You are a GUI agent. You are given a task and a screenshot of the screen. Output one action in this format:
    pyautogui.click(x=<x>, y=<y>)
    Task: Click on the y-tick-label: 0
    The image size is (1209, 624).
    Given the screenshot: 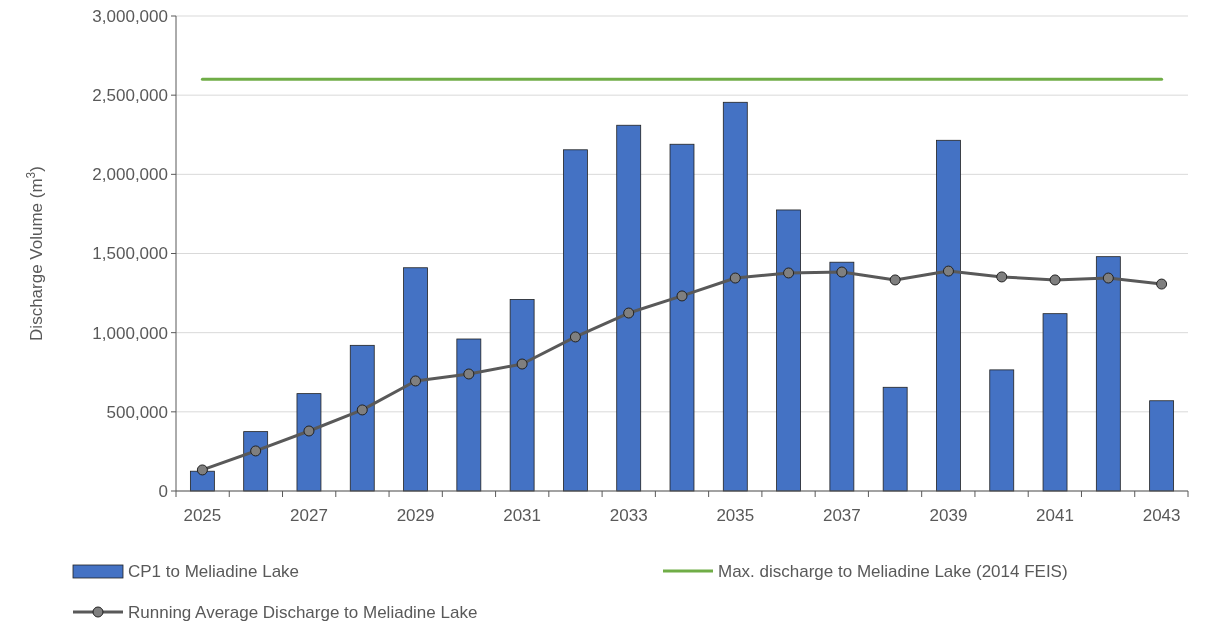 What is the action you would take?
    pyautogui.click(x=163, y=491)
    